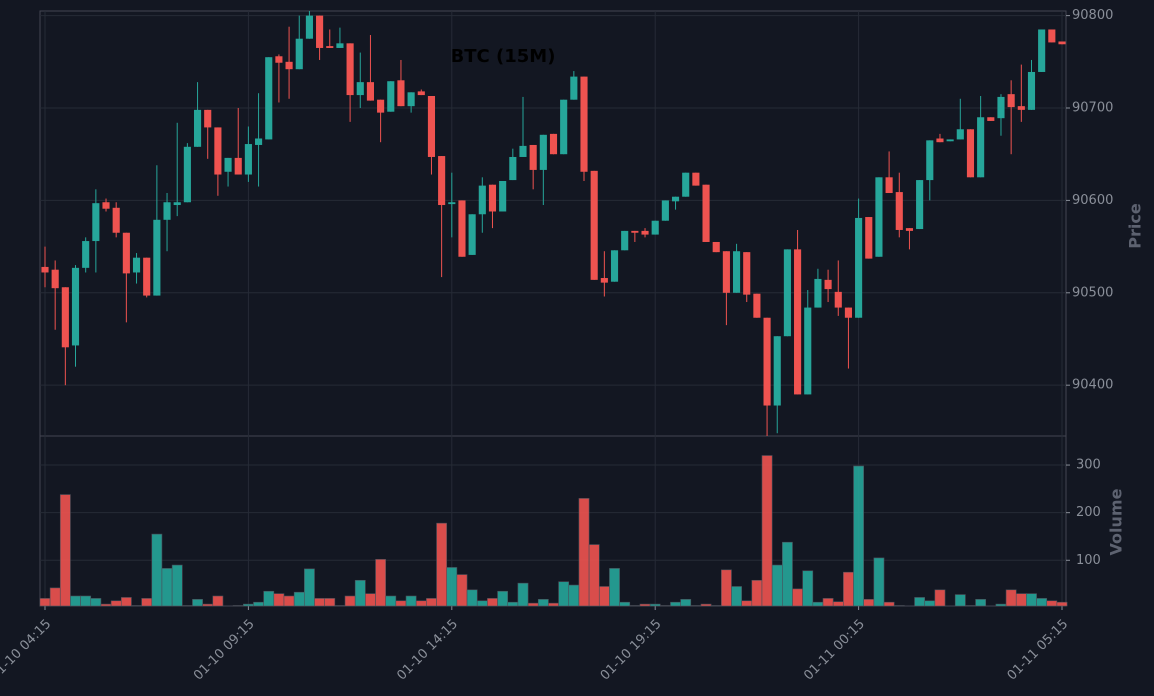 The image size is (1154, 696). What do you see at coordinates (1092, 15) in the screenshot?
I see `y-tick-label: 90800` at bounding box center [1092, 15].